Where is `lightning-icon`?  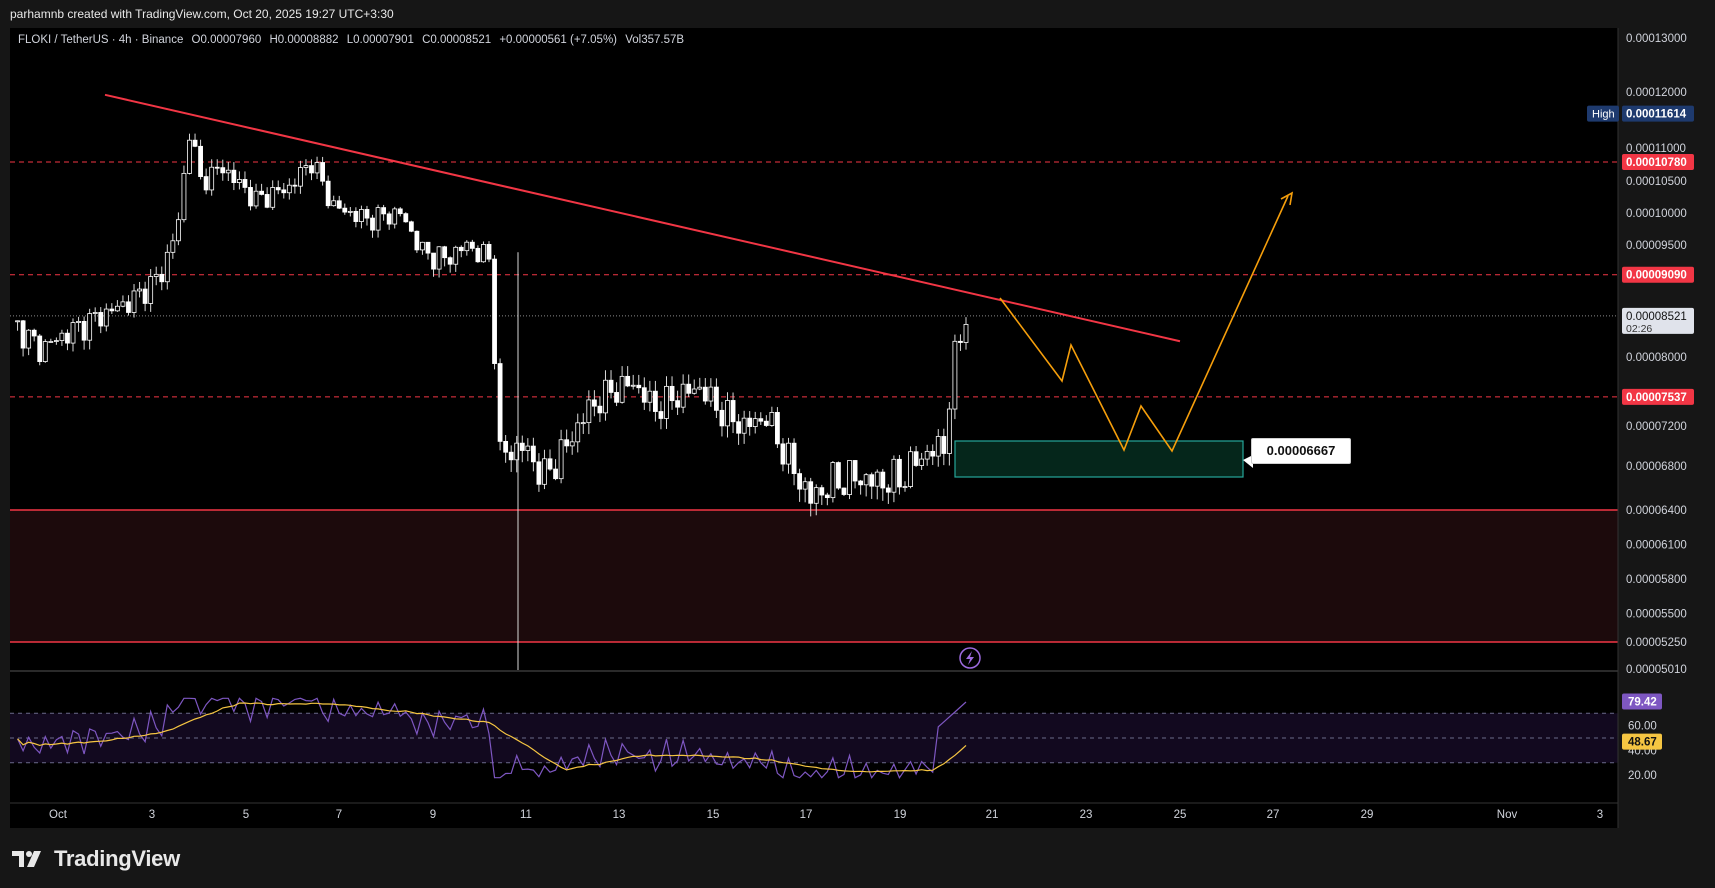 lightning-icon is located at coordinates (970, 658).